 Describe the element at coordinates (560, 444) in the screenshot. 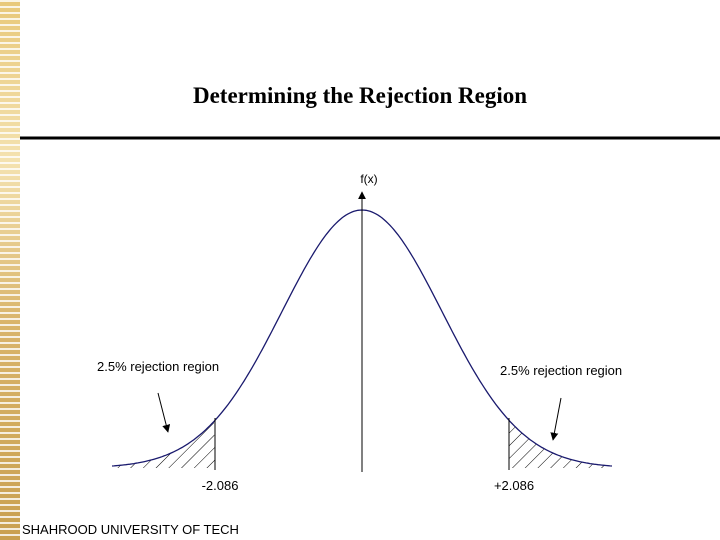

I see `right-rejection-area` at that location.